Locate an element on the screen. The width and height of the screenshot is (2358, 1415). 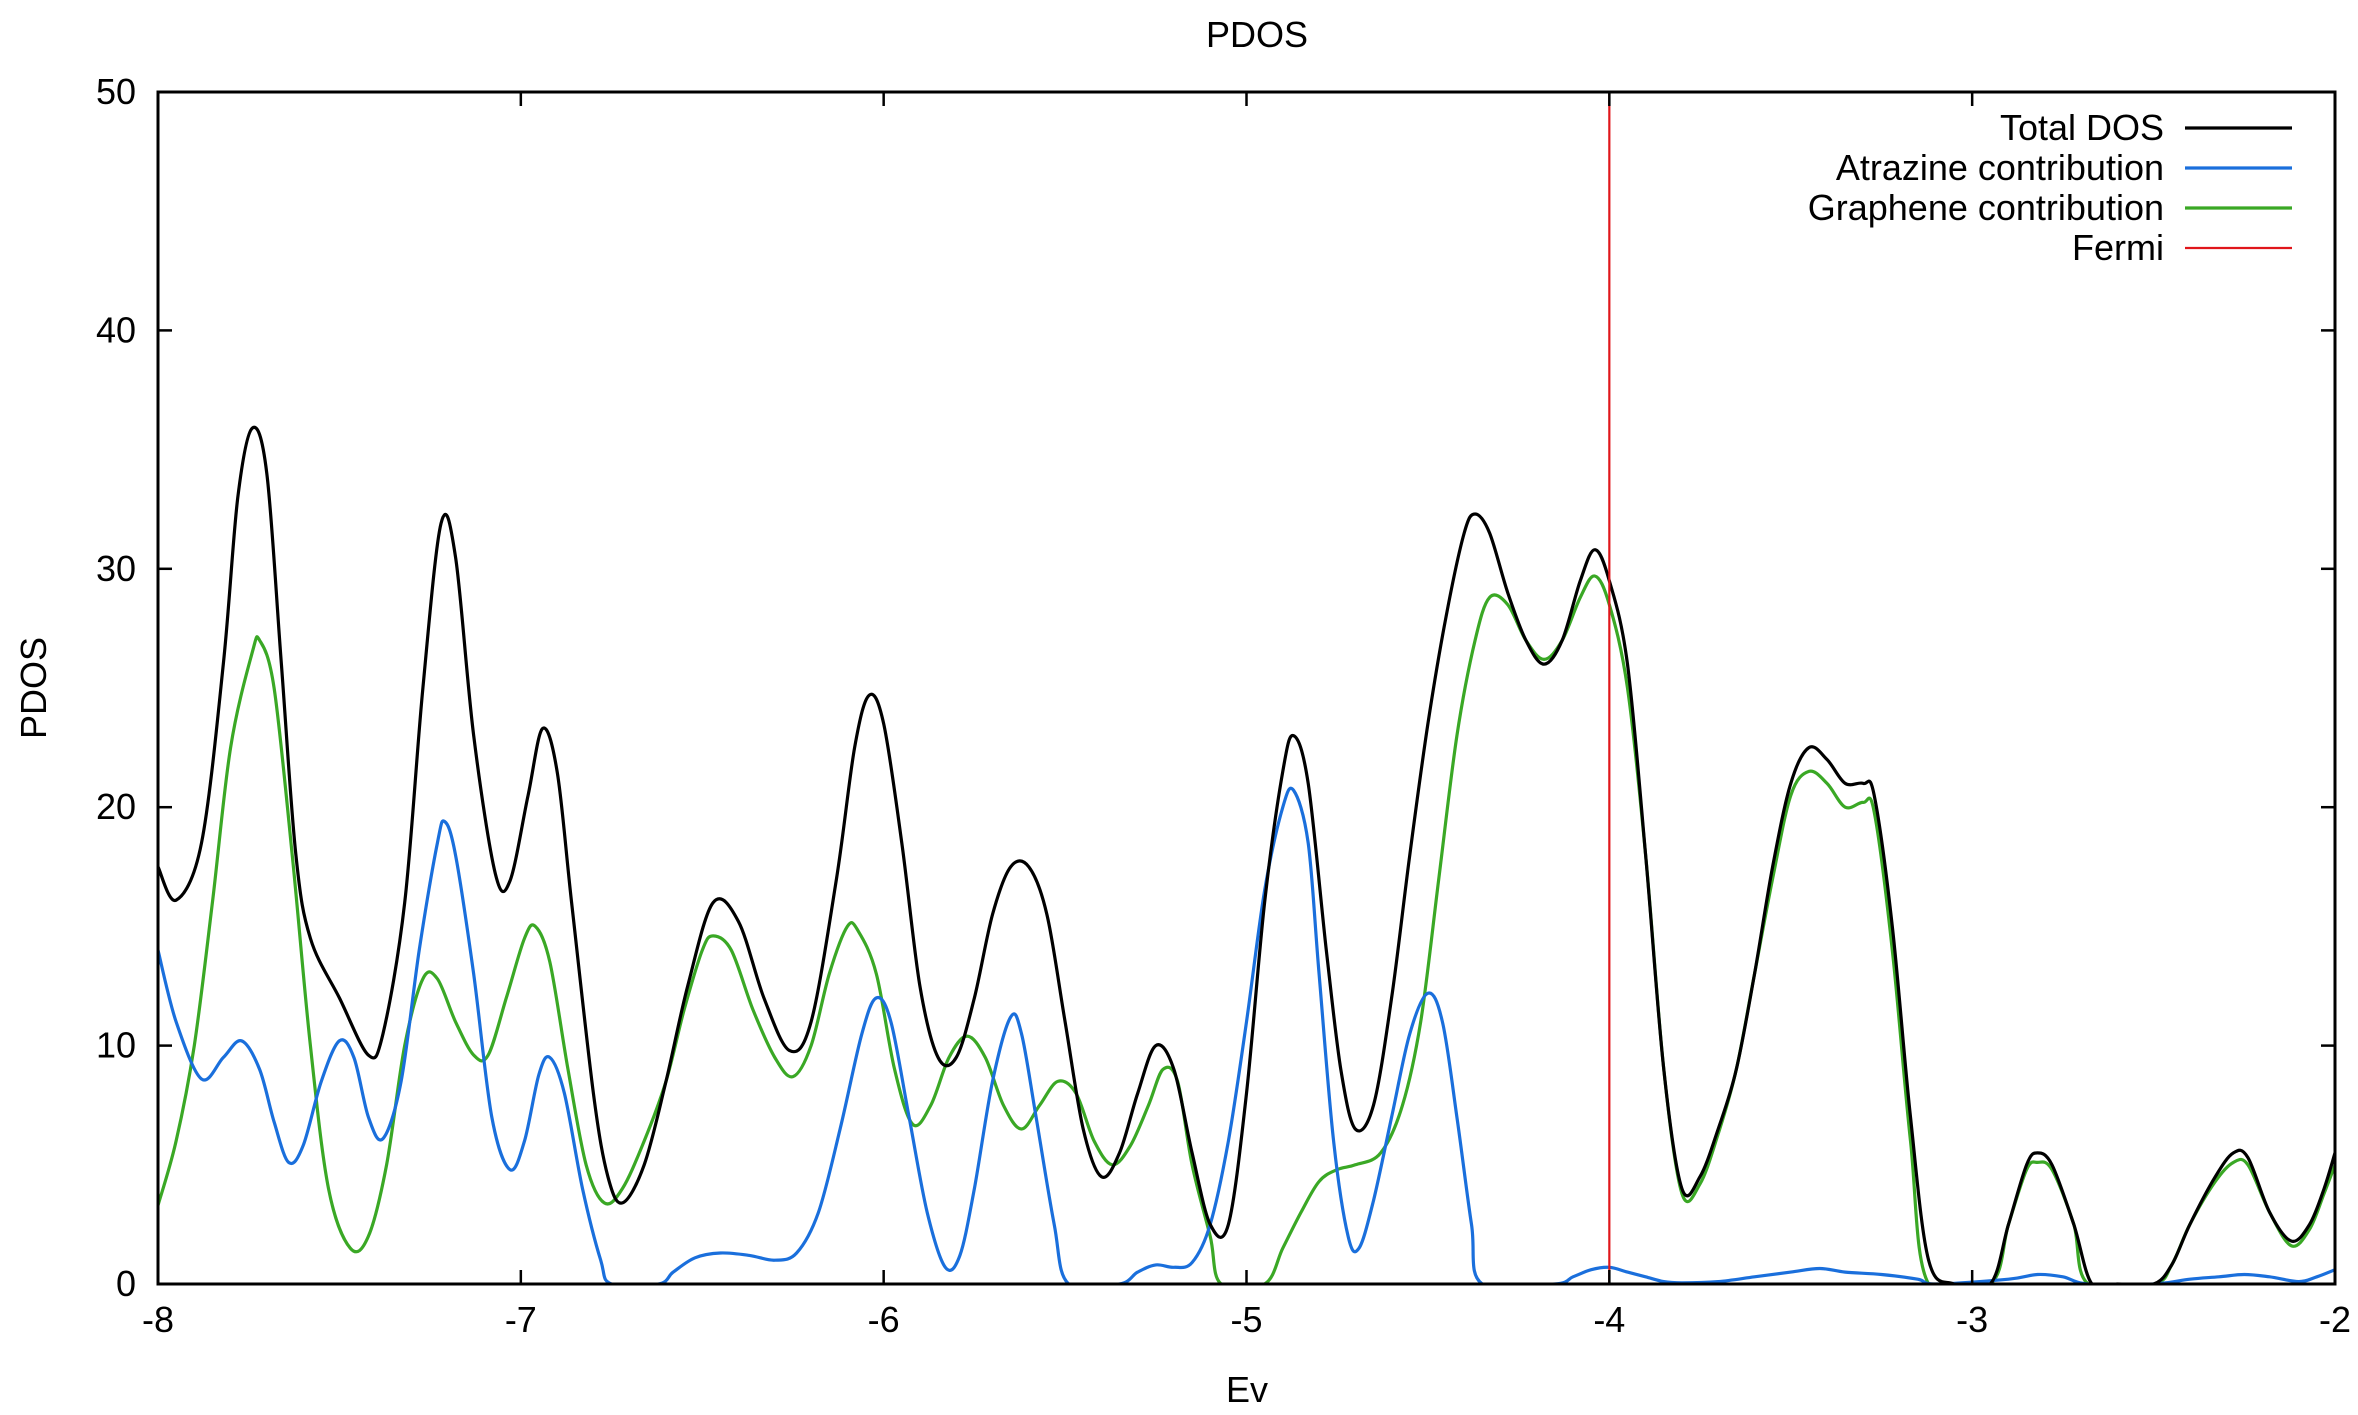
chart-title: PDOS is located at coordinates (1257, 34).